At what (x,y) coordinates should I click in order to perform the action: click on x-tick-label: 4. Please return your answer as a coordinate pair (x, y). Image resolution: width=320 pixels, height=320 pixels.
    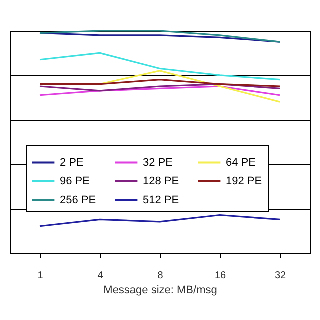
    Looking at the image, I should click on (101, 276).